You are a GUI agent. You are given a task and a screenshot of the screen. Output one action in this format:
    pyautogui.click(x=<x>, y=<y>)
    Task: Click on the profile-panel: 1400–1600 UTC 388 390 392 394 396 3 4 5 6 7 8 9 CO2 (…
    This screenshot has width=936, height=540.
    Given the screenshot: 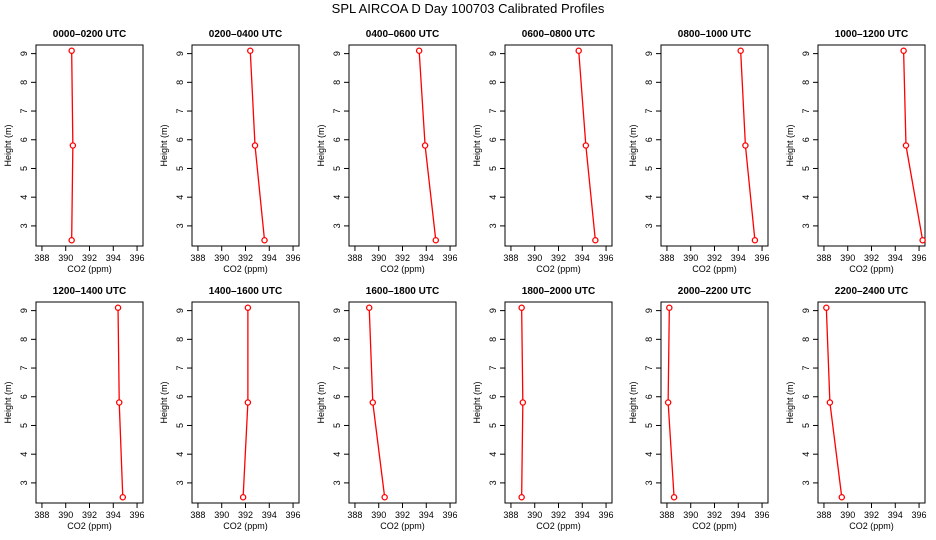 What is the action you would take?
    pyautogui.click(x=230, y=408)
    